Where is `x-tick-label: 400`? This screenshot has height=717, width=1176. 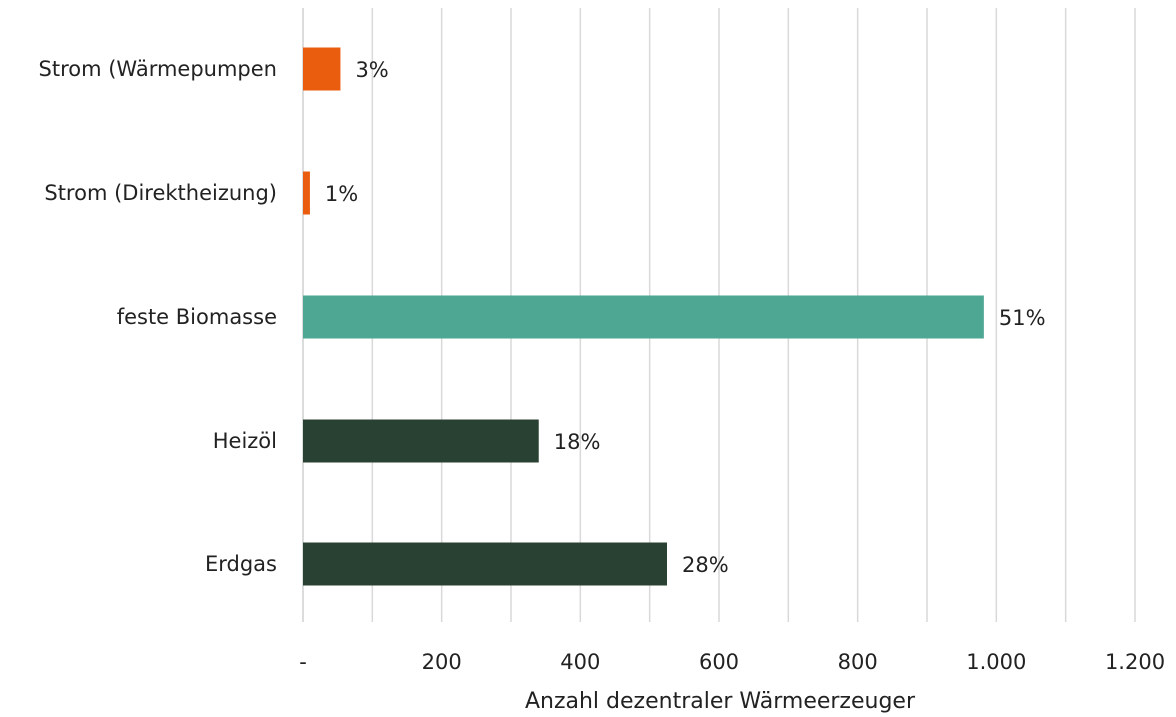
x-tick-label: 400 is located at coordinates (580, 662).